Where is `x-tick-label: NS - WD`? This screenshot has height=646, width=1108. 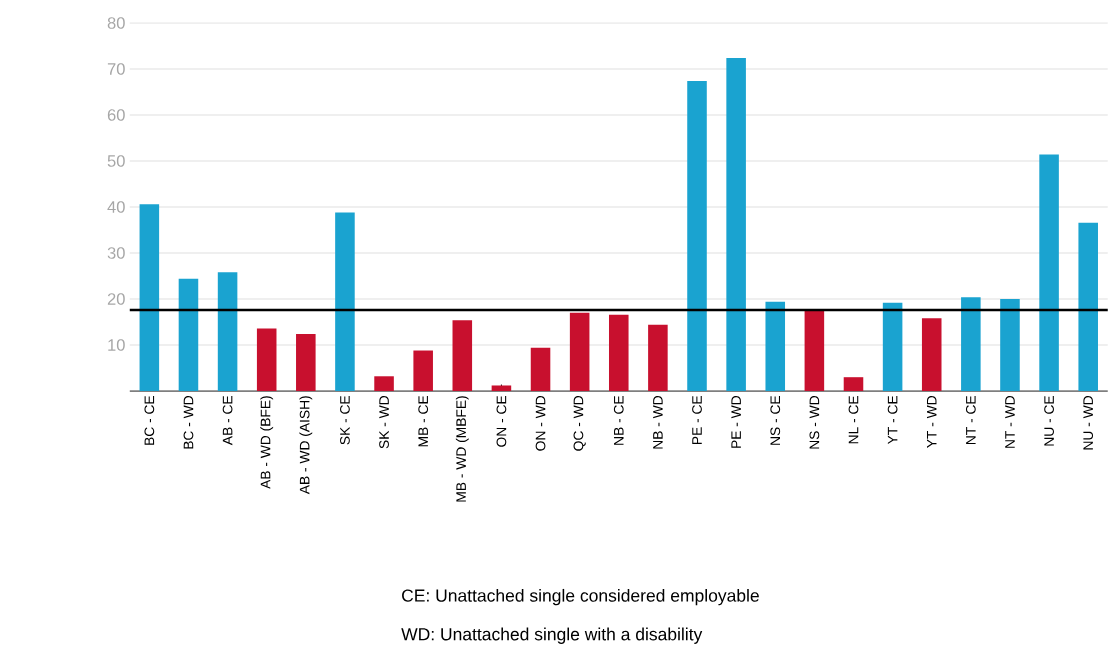 x-tick-label: NS - WD is located at coordinates (814, 422).